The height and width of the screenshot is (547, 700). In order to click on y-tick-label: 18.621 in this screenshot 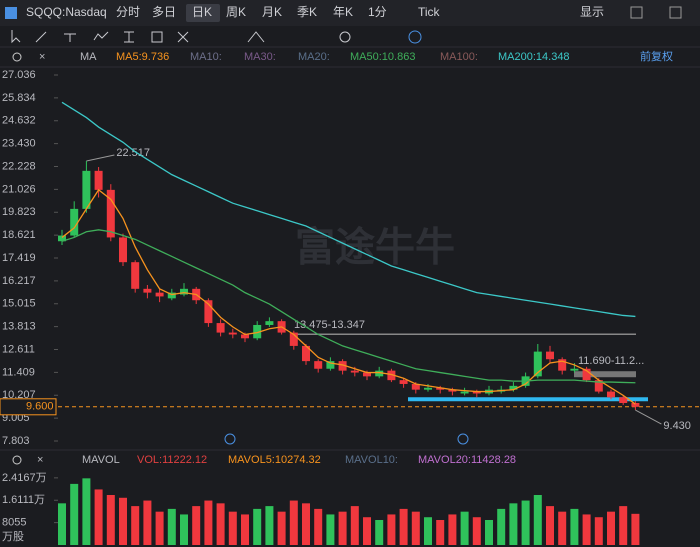, I will do `click(19, 235)`.